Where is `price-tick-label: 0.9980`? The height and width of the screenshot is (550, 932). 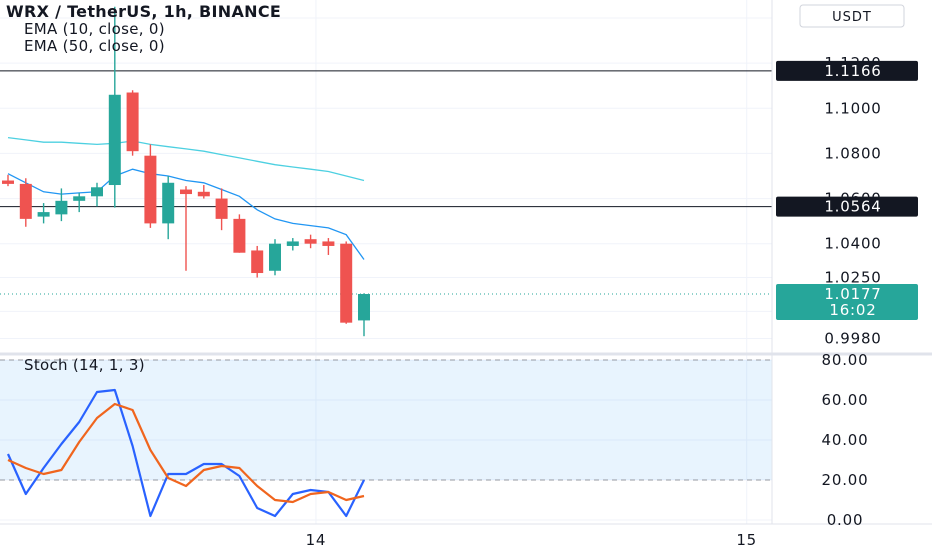 price-tick-label: 0.9980 is located at coordinates (852, 338).